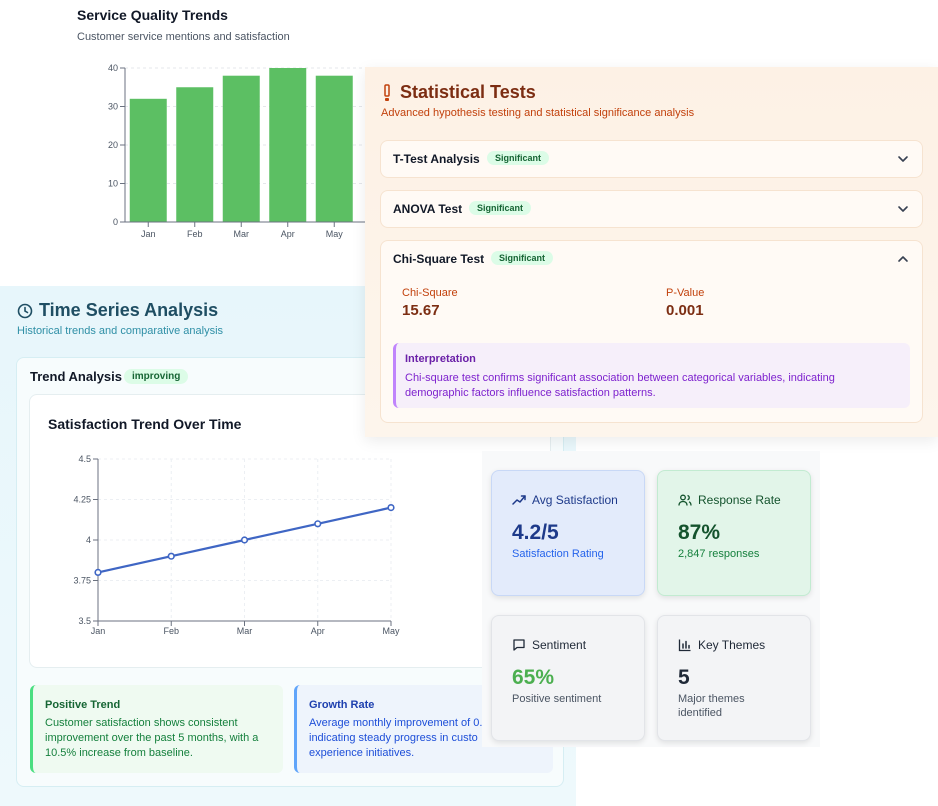  What do you see at coordinates (145, 424) in the screenshot?
I see `line-chart-title: Satisfaction Trend Over Time` at bounding box center [145, 424].